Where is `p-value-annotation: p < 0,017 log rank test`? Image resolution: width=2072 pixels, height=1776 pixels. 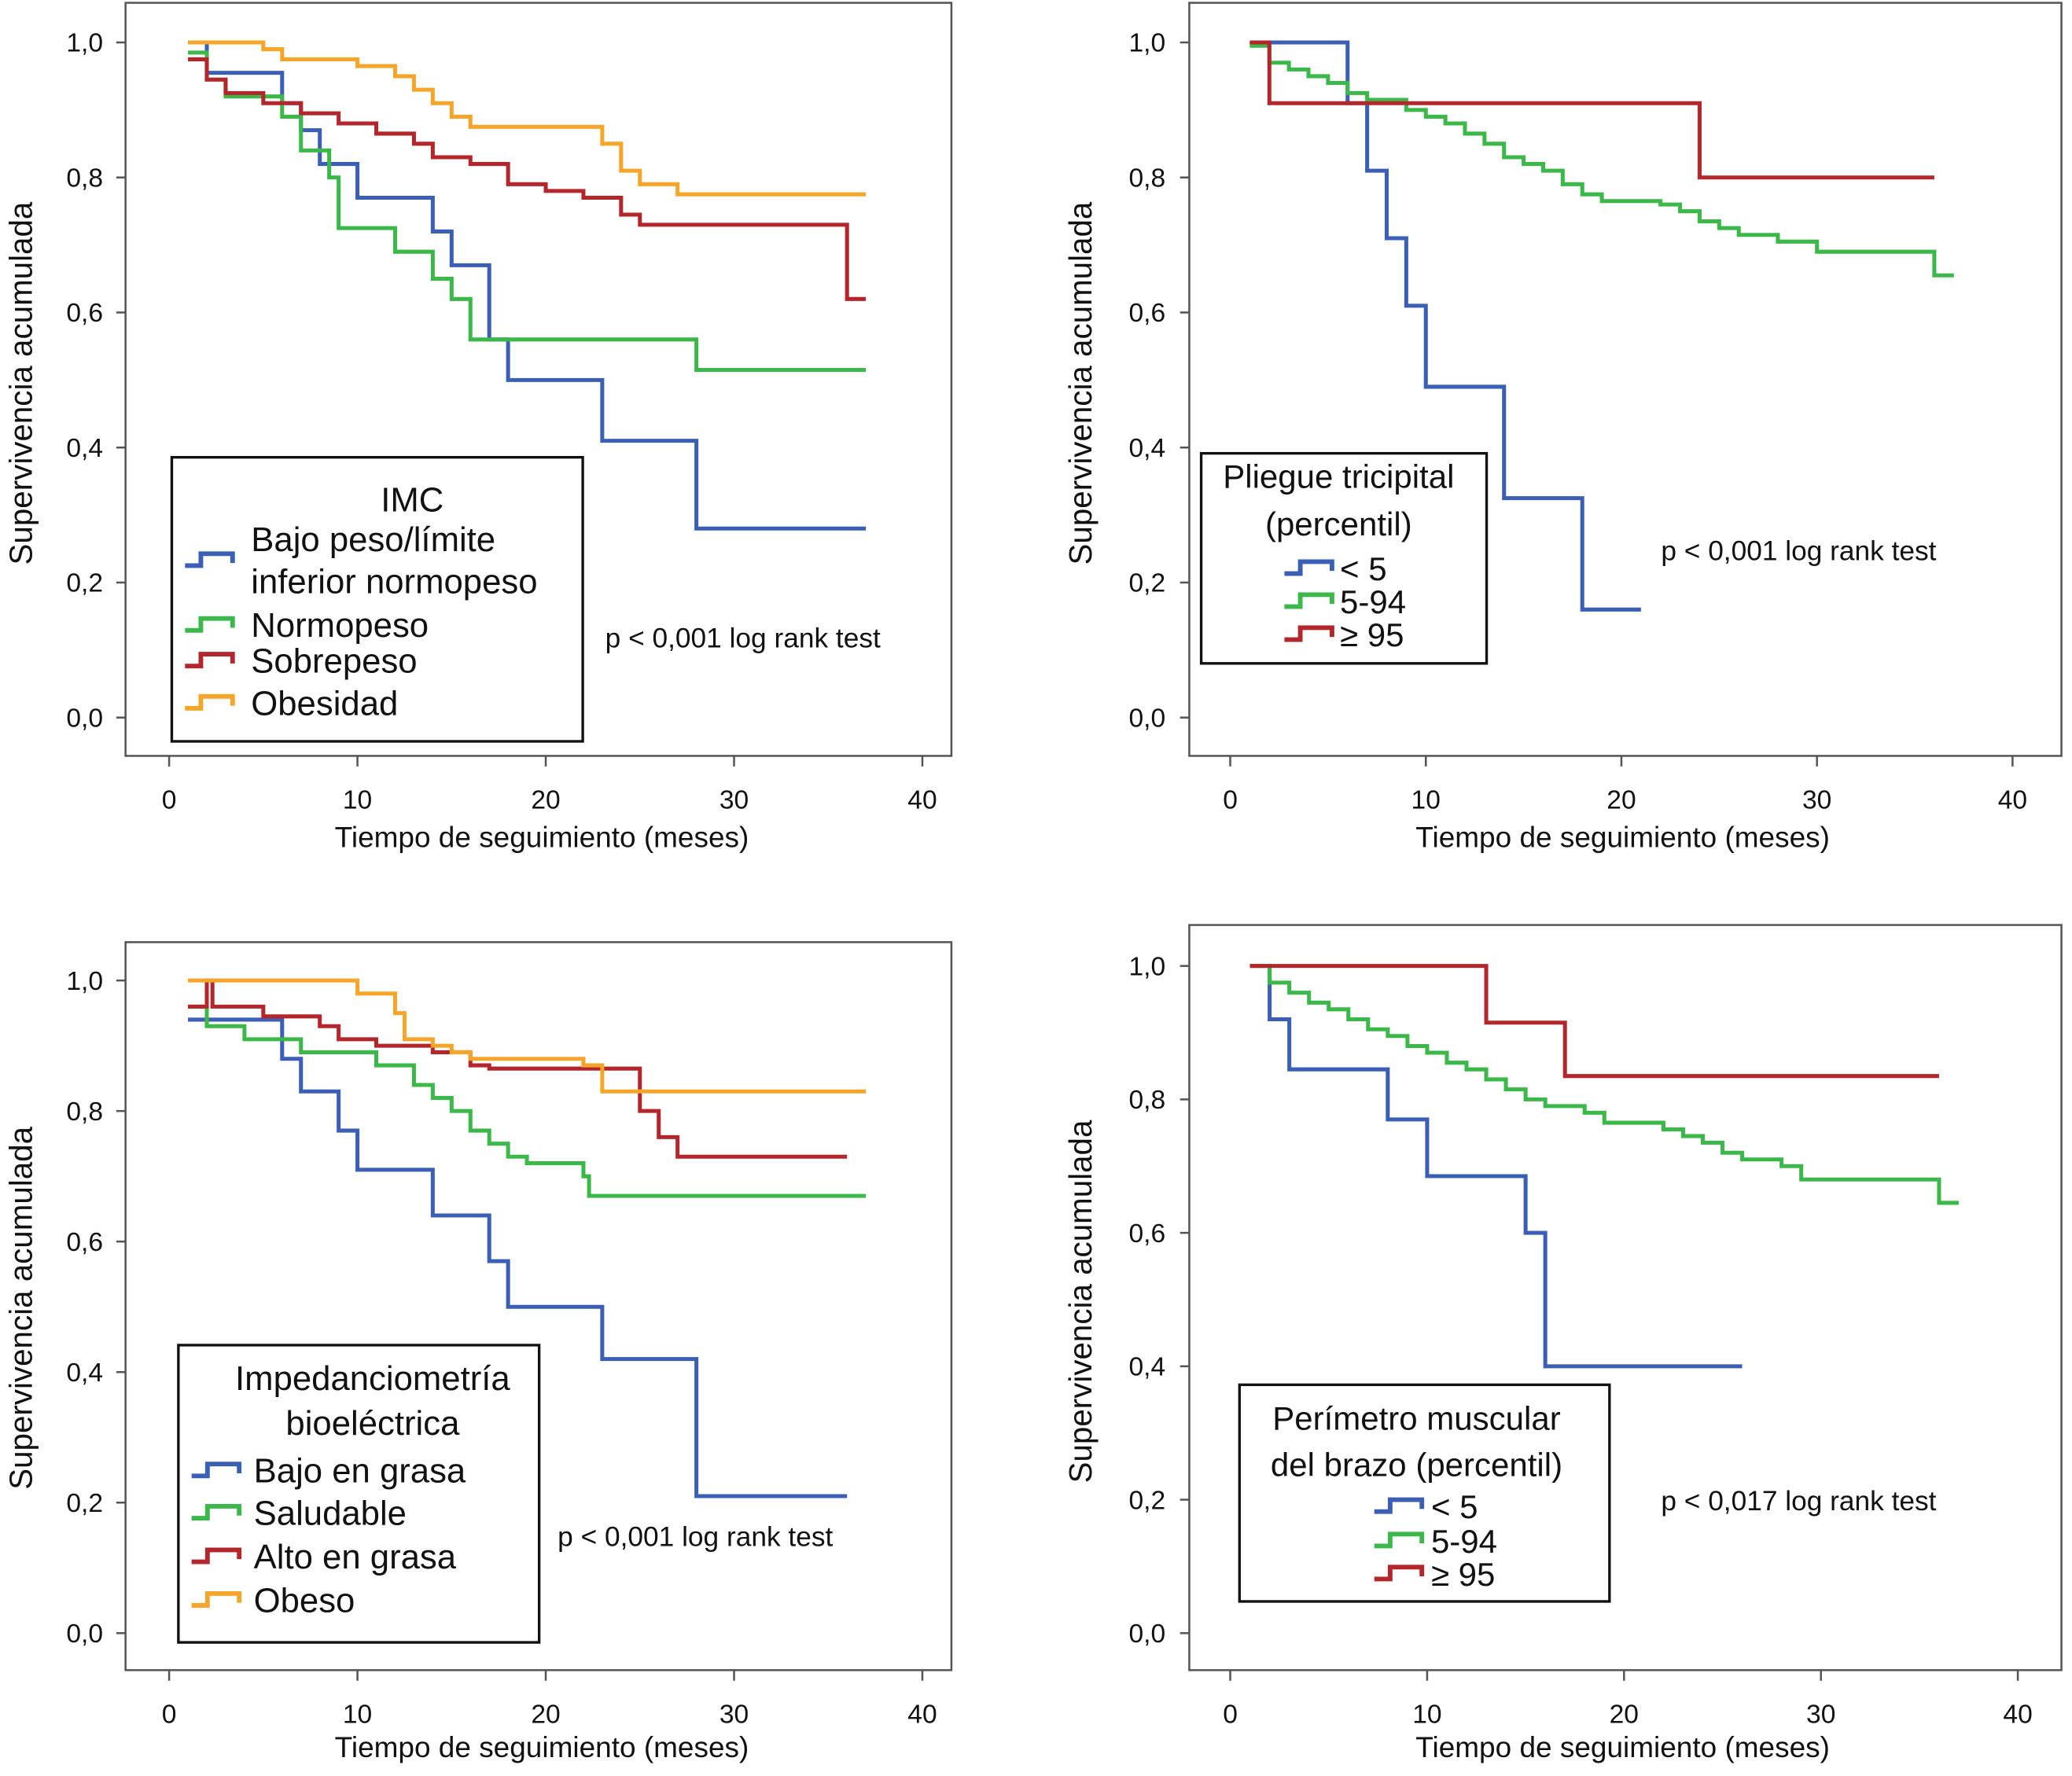
p-value-annotation: p < 0,017 log rank test is located at coordinates (1798, 1501).